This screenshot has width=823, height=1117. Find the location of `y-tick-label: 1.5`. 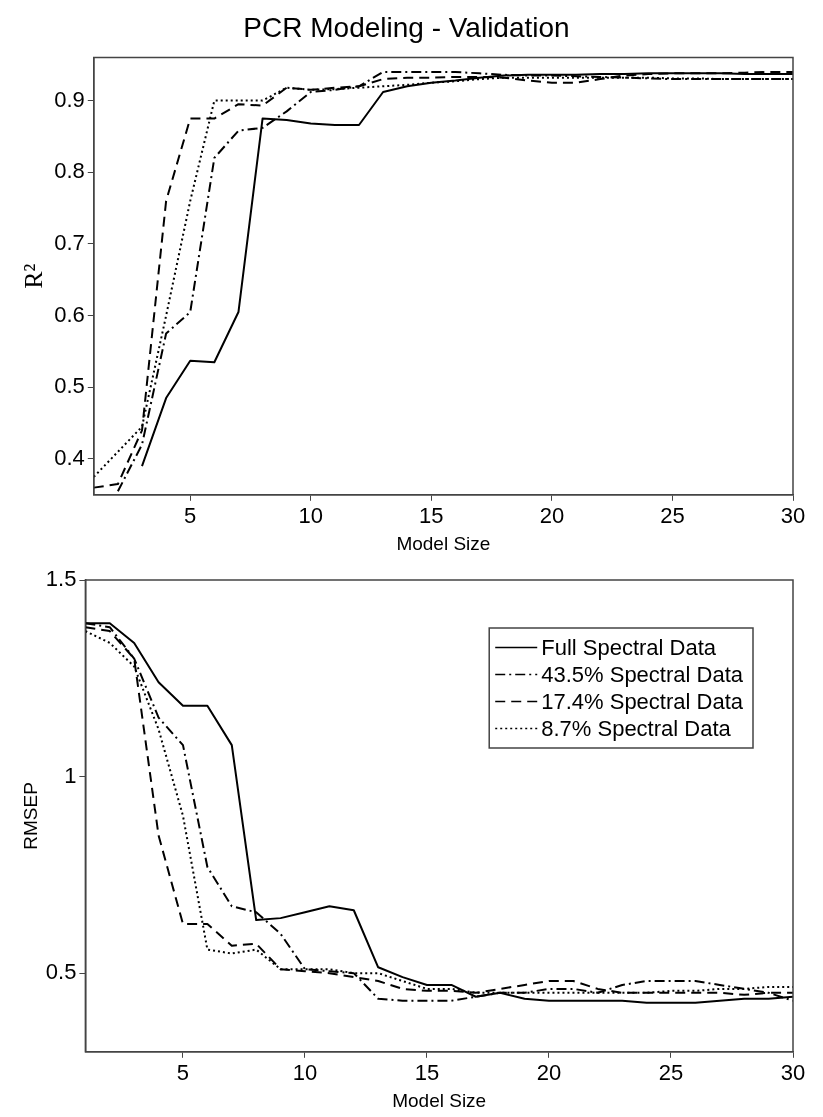

y-tick-label: 1.5 is located at coordinates (61, 579).